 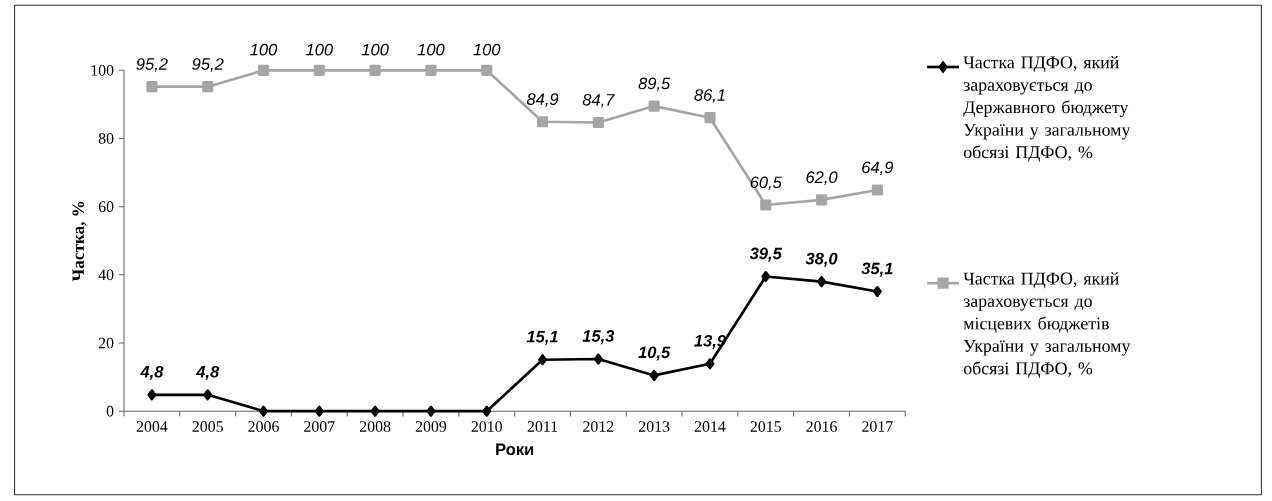 I want to click on x-tick-label: 2016, so click(x=821, y=426).